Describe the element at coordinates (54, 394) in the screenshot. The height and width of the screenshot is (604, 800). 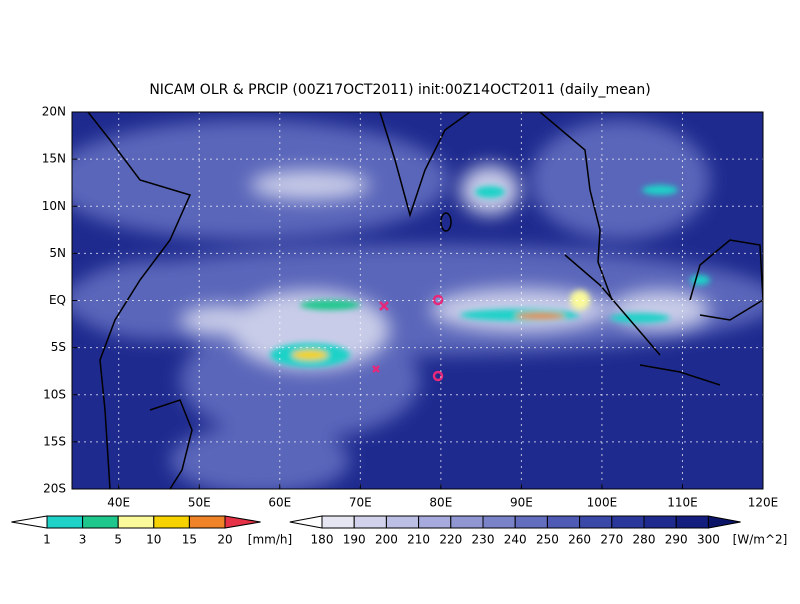
I see `lat-tick-label: 10S` at that location.